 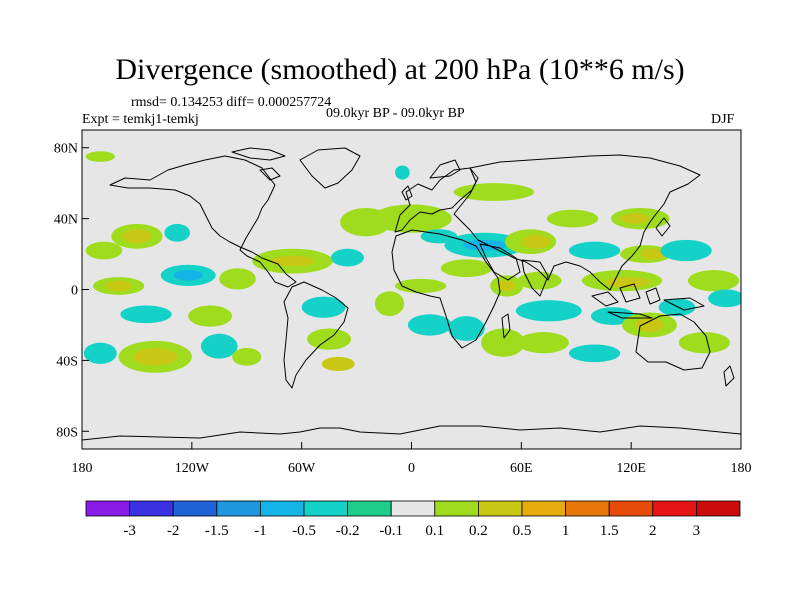 What do you see at coordinates (192, 468) in the screenshot?
I see `lon-tick-label: 120W` at bounding box center [192, 468].